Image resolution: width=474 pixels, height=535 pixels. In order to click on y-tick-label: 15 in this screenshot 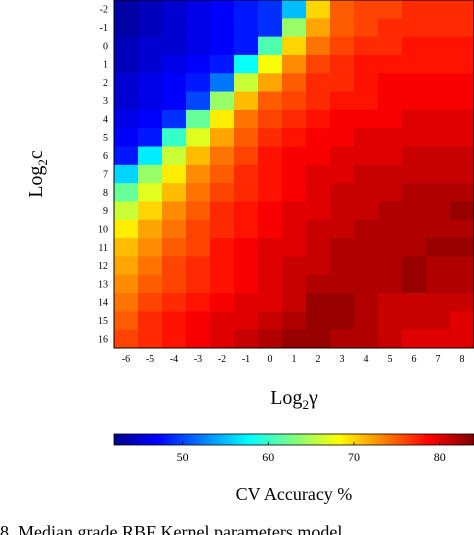, I will do `click(103, 321)`.